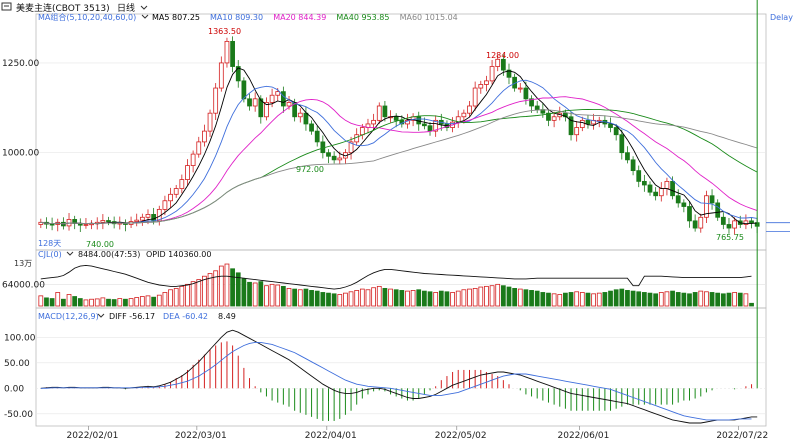 This screenshot has width=800, height=440. I want to click on mid-low-label: 972.00, so click(310, 169).